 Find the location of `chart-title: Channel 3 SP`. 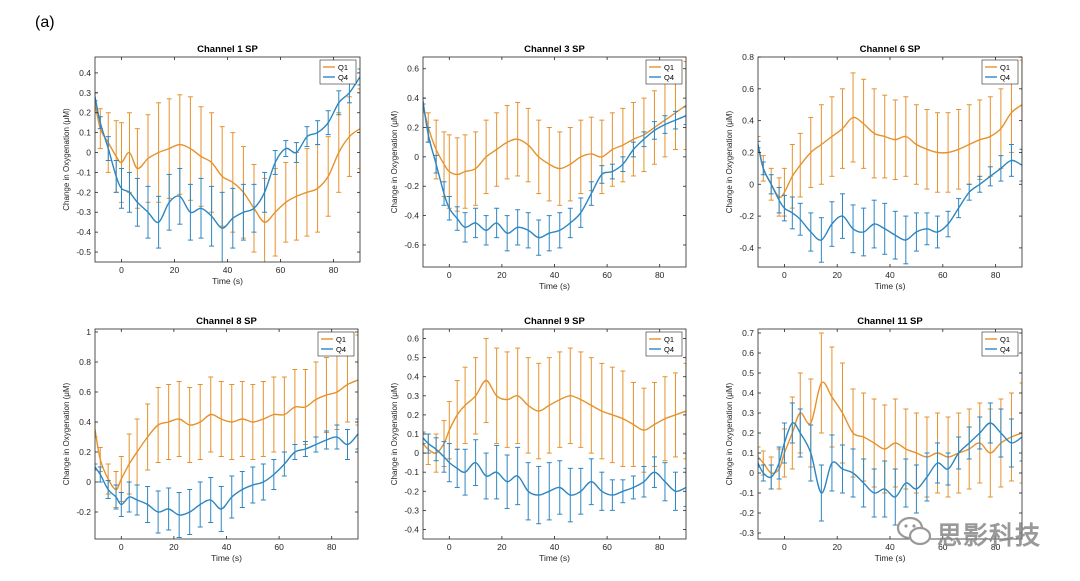

chart-title: Channel 3 SP is located at coordinates (554, 49).